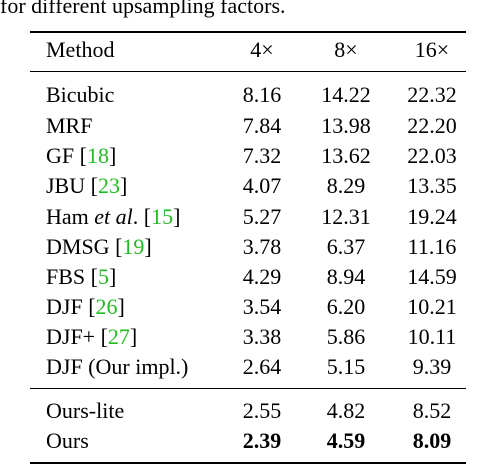  What do you see at coordinates (346, 155) in the screenshot?
I see `value-8x: 13.62` at bounding box center [346, 155].